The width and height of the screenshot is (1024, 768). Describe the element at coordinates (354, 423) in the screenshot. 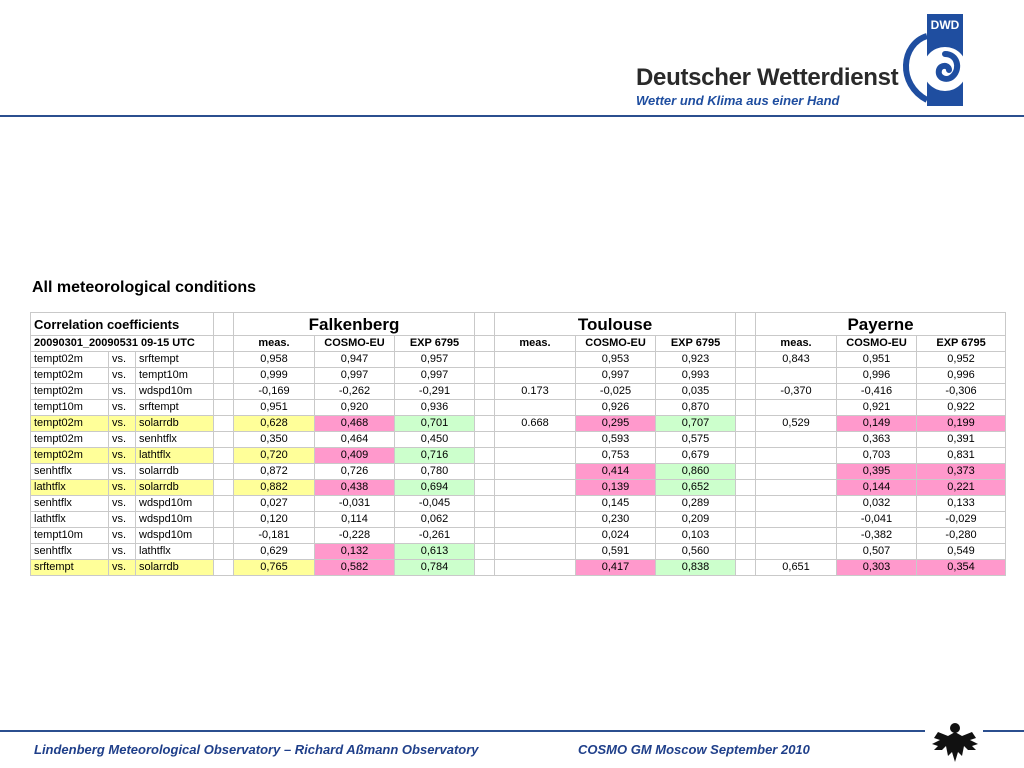

I see `value-cell: 0,468` at that location.